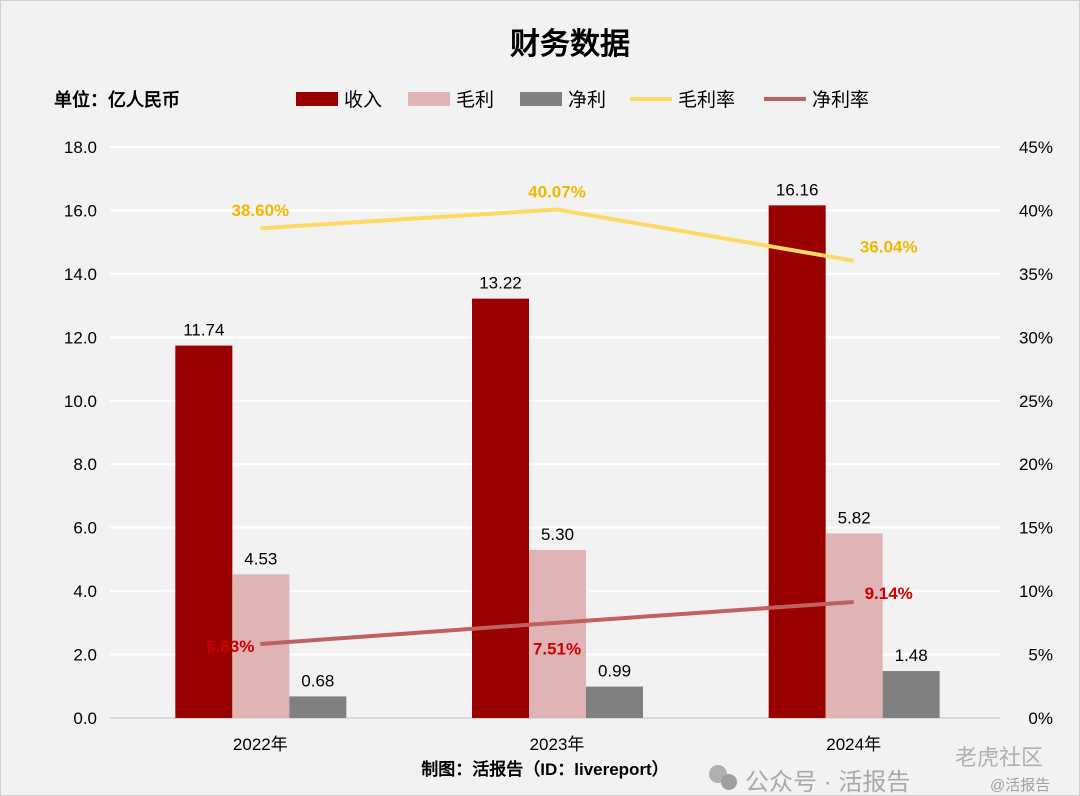 Image resolution: width=1080 pixels, height=796 pixels. I want to click on bar-data-label: 16.16, so click(797, 189).